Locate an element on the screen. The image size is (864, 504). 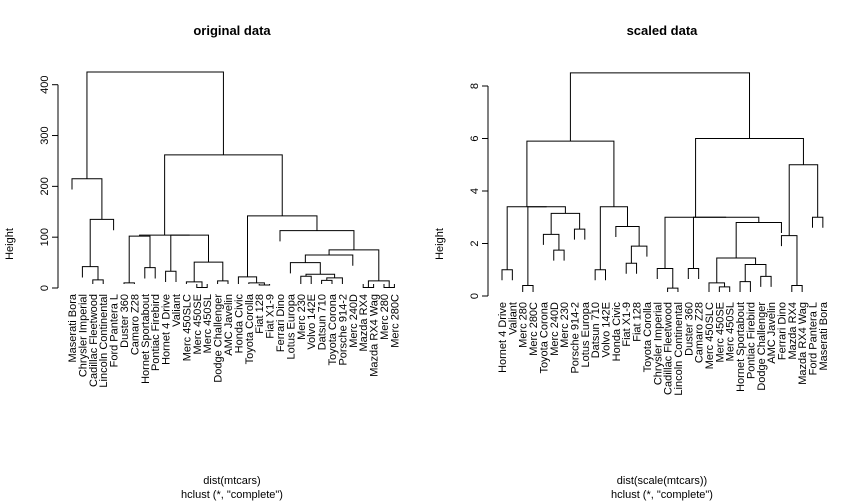
y-tick-label: 0 is located at coordinates (45, 288).